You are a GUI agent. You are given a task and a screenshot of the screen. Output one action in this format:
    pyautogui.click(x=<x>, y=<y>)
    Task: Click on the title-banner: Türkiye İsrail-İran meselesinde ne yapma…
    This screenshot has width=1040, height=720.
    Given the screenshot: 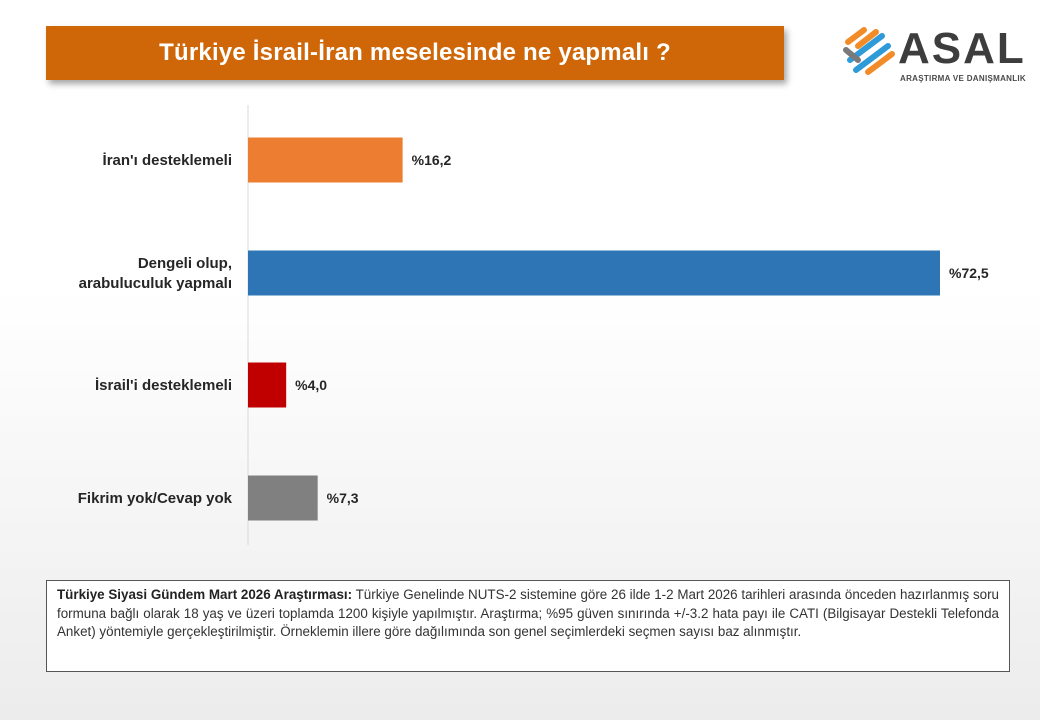 What is the action you would take?
    pyautogui.click(x=415, y=53)
    